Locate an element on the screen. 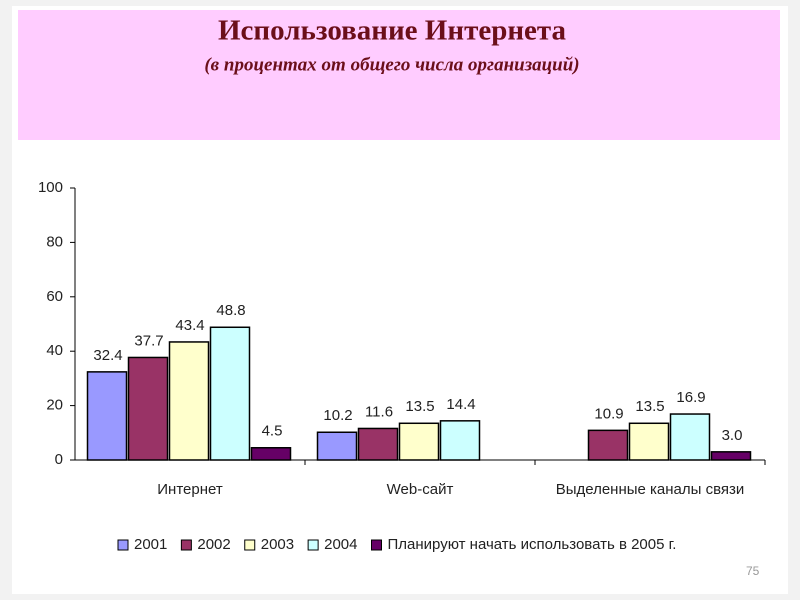 The image size is (800, 605). value-label: 3.0 is located at coordinates (732, 435).